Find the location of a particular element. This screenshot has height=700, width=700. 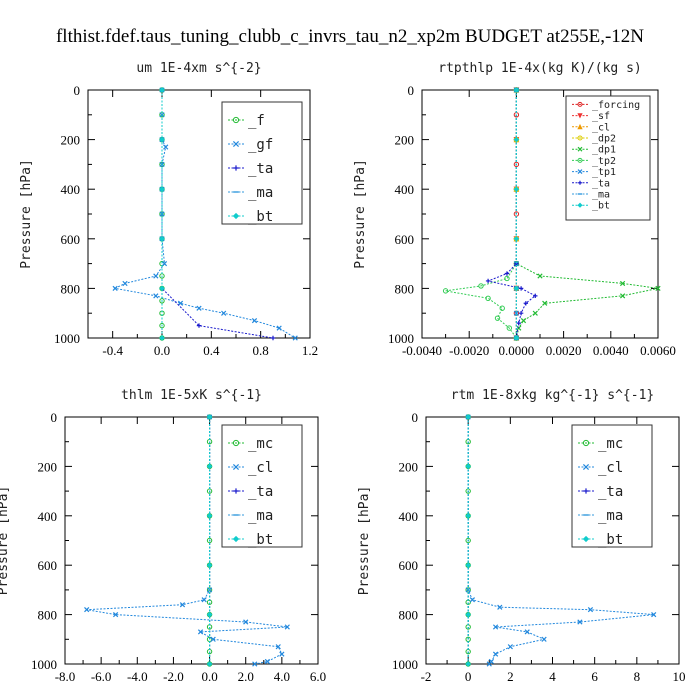

x-tick-label: 0 is located at coordinates (468, 676).